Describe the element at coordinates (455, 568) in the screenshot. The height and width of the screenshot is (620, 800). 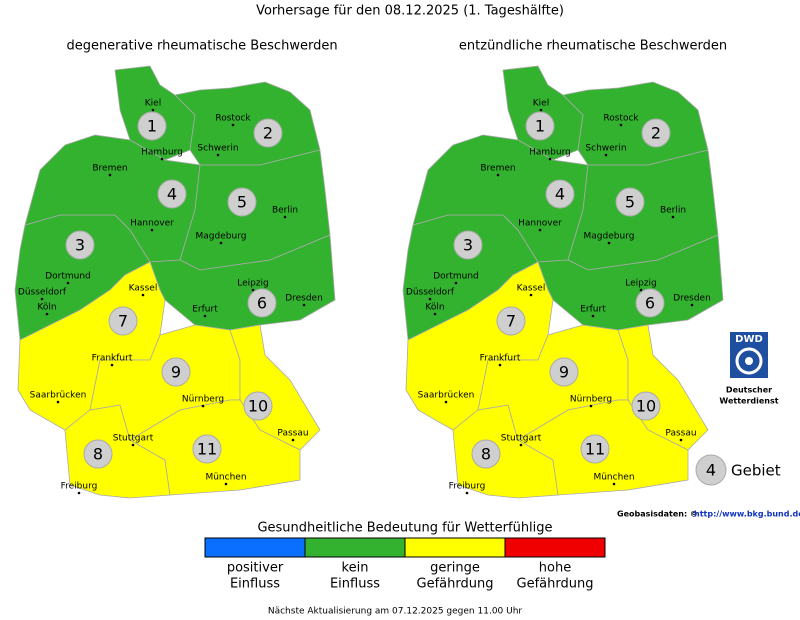
I see `legend-label: geringe` at that location.